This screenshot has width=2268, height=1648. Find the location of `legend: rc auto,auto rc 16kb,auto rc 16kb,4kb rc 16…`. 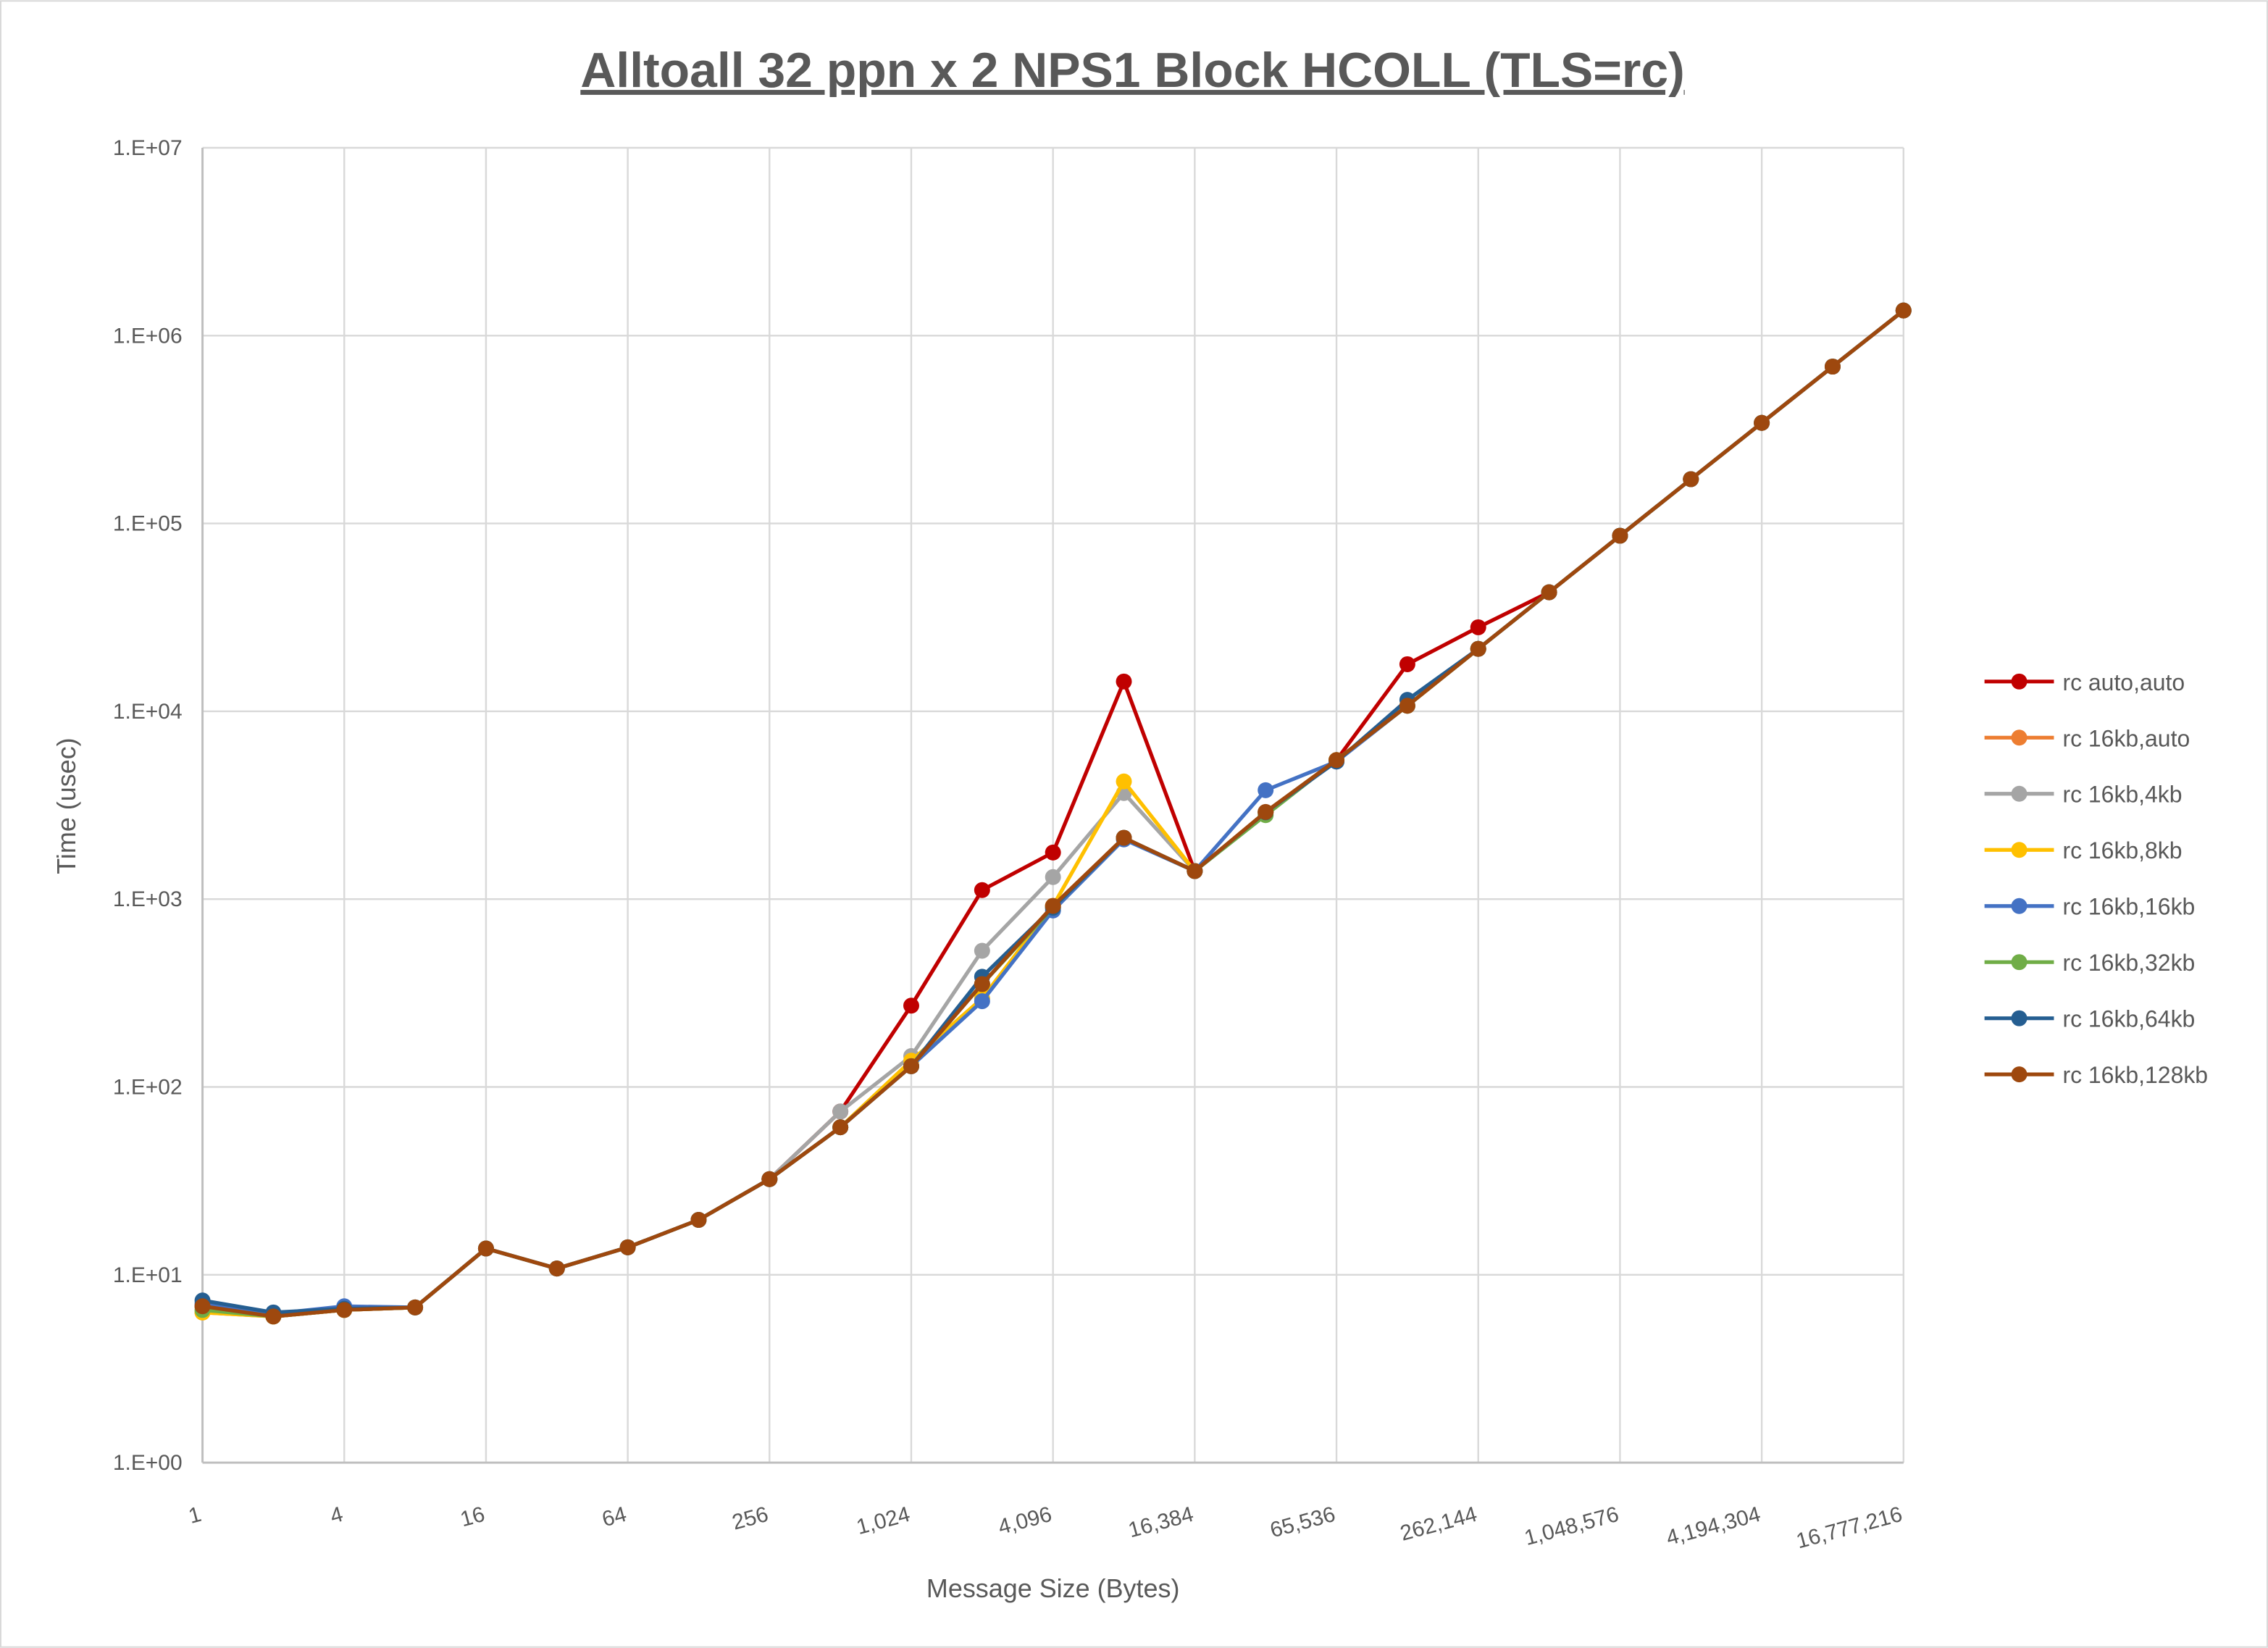

legend: rc auto,auto rc 16kb,auto rc 16kb,4kb rc 16… is located at coordinates (2096, 878).